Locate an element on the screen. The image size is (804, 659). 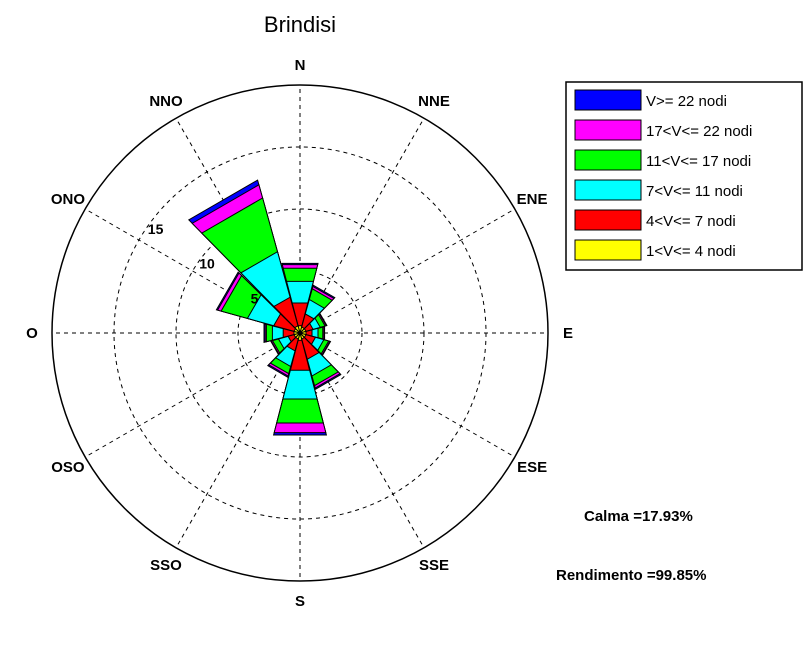
direction-label: ENE is located at coordinates (532, 199).